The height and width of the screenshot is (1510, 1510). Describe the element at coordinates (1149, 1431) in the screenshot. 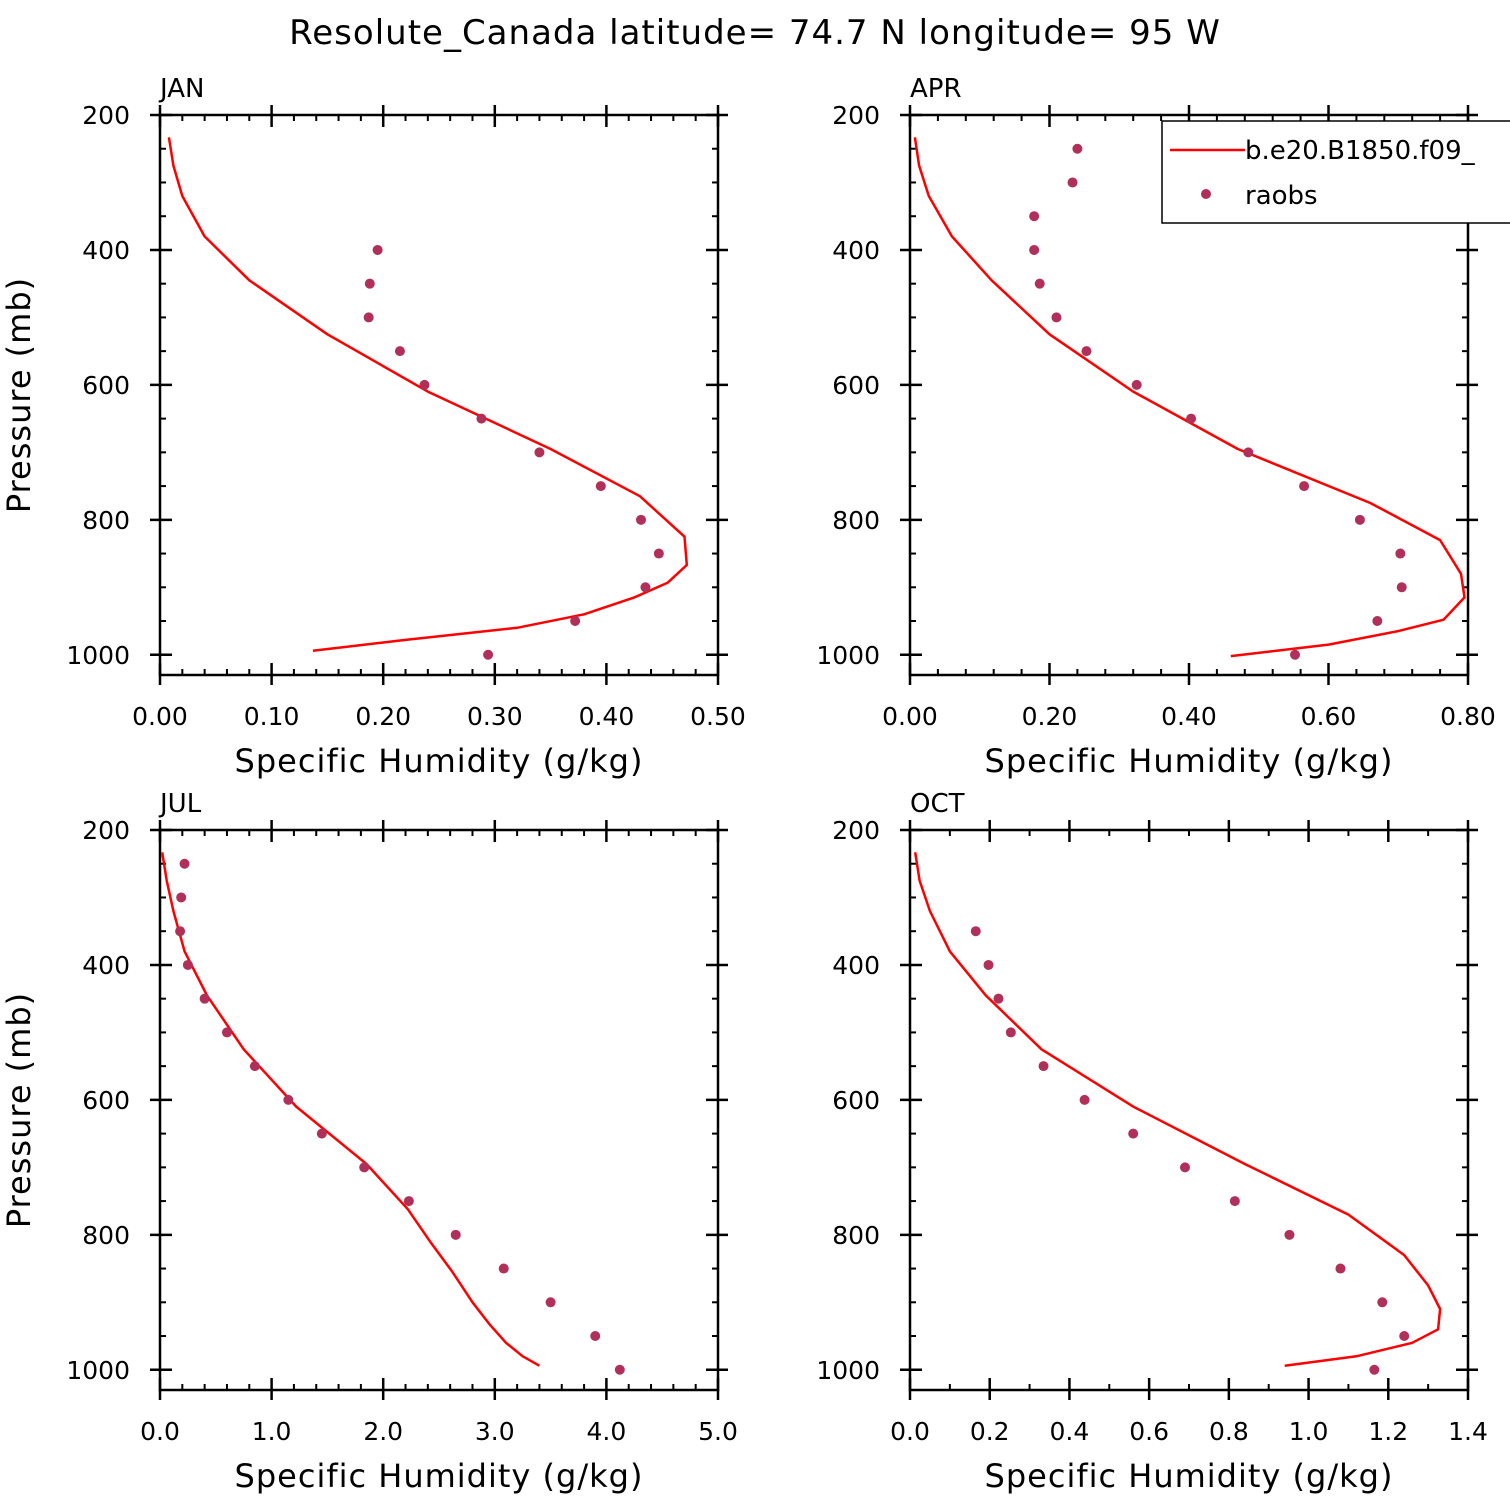

I see `x-tick-label: 0.6` at that location.